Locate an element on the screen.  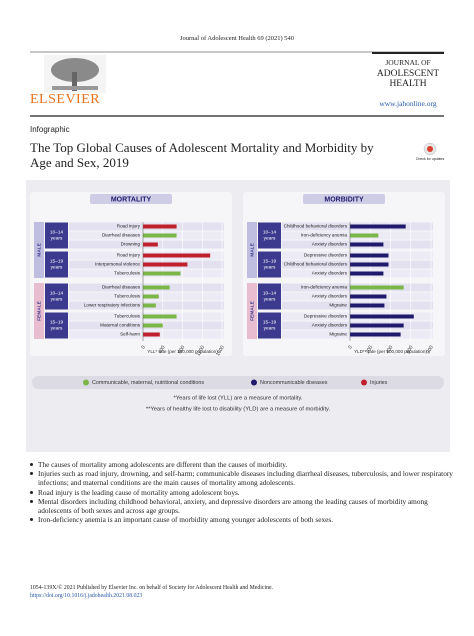
journal-title: JOURNAL OF ADOLESCENT HEALTH is located at coordinates (408, 71).